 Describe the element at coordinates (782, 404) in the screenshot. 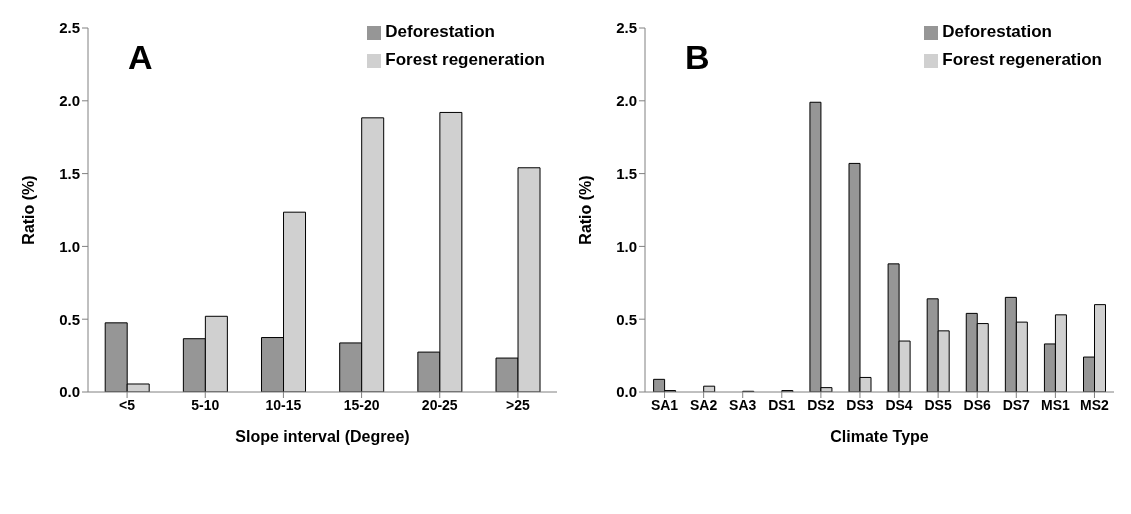

I see `x-tick-label: DS1` at that location.